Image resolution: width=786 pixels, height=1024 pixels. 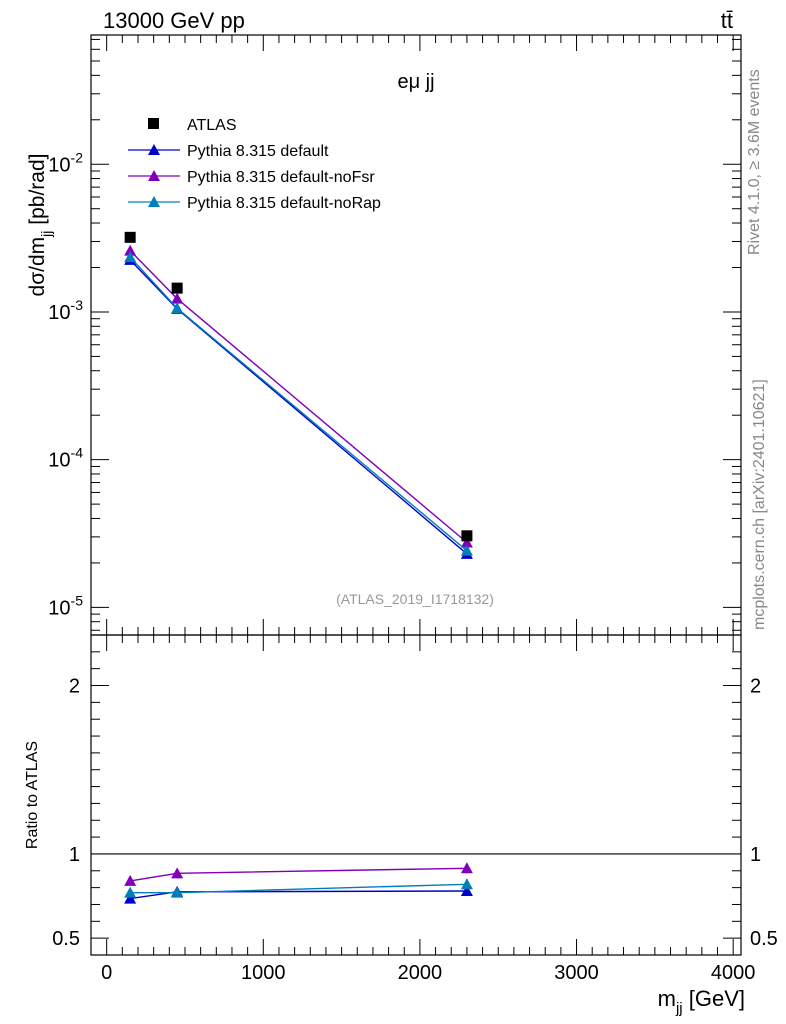 What do you see at coordinates (32, 795) in the screenshot?
I see `ratio-y-axis-label: Ratio to ATLAS` at bounding box center [32, 795].